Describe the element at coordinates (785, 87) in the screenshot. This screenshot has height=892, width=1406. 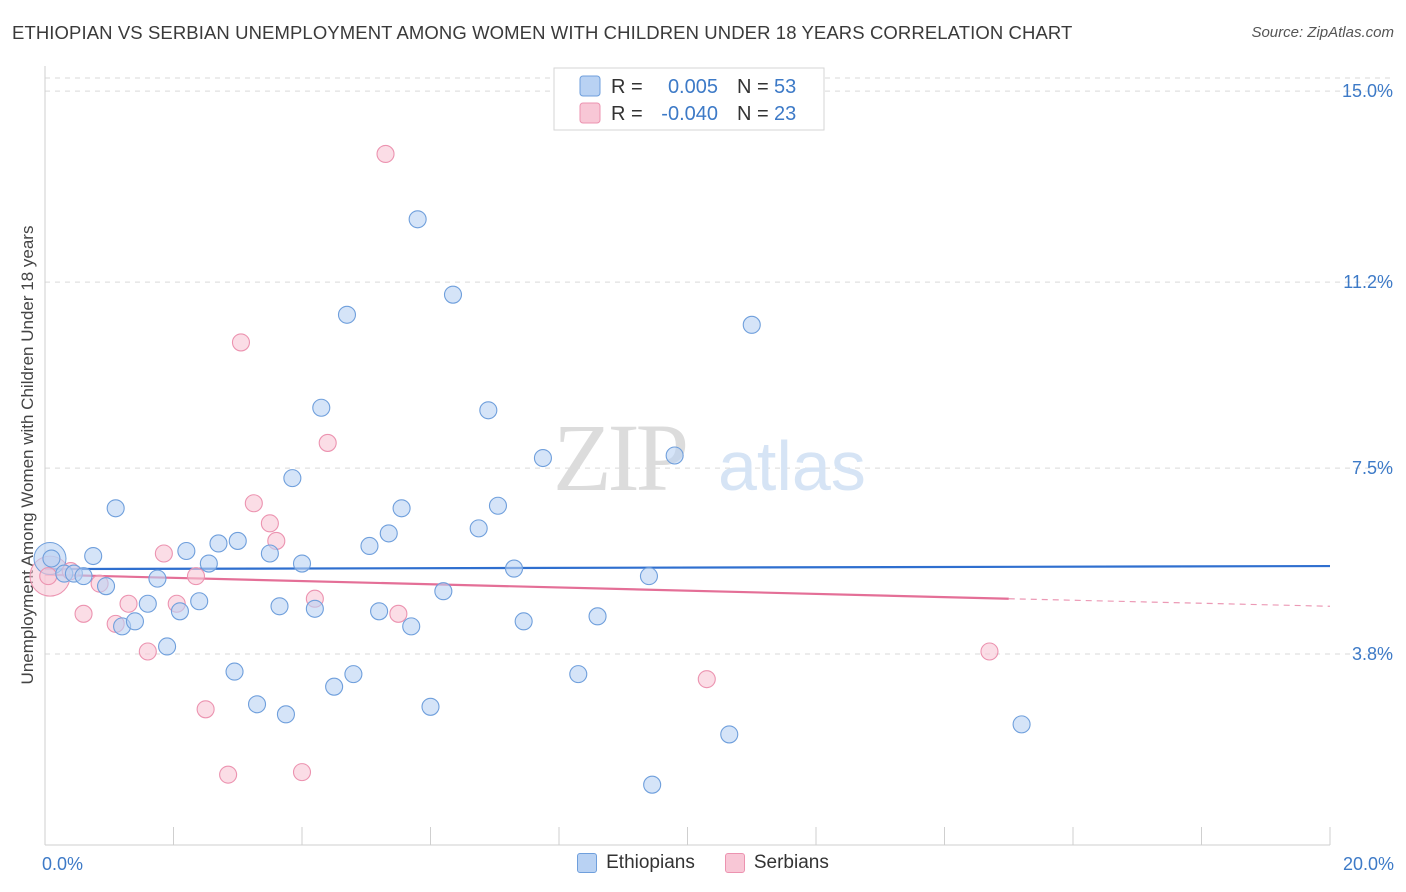
I see `stats-n-value: 53` at that location.